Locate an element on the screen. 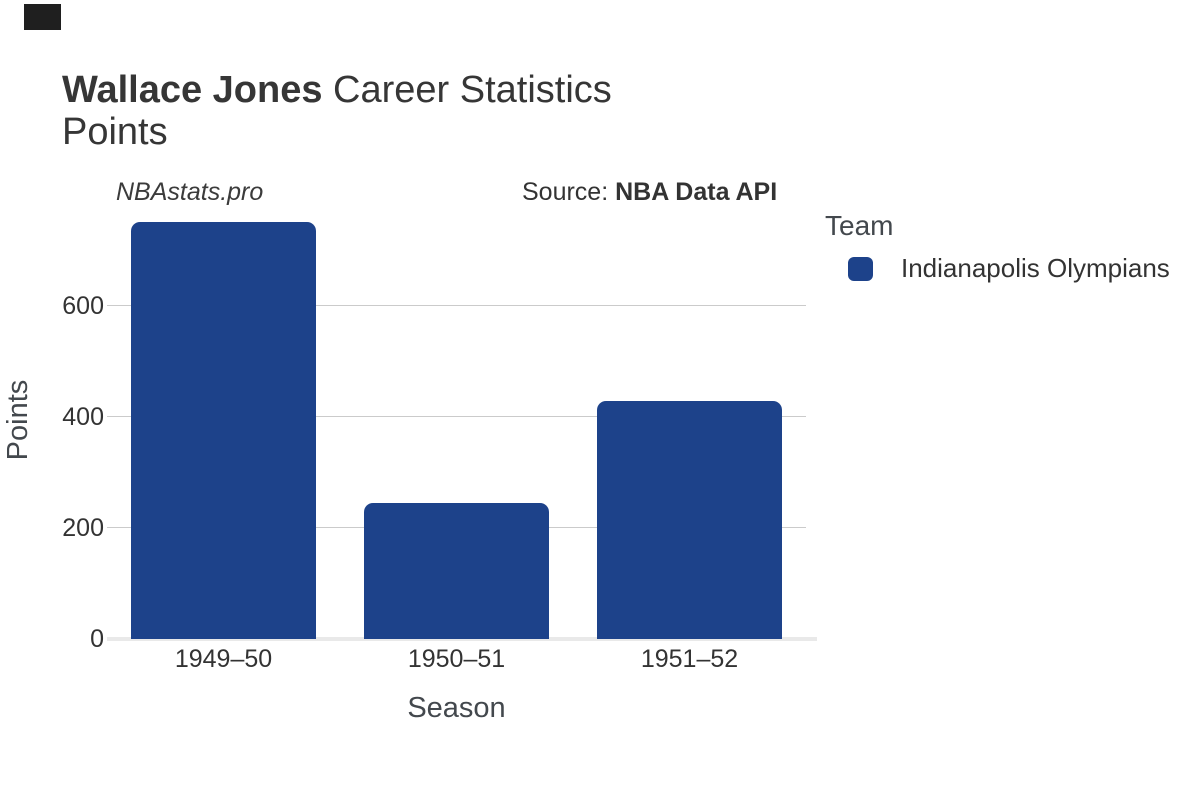  x-tick-label: 1950–51 is located at coordinates (456, 659).